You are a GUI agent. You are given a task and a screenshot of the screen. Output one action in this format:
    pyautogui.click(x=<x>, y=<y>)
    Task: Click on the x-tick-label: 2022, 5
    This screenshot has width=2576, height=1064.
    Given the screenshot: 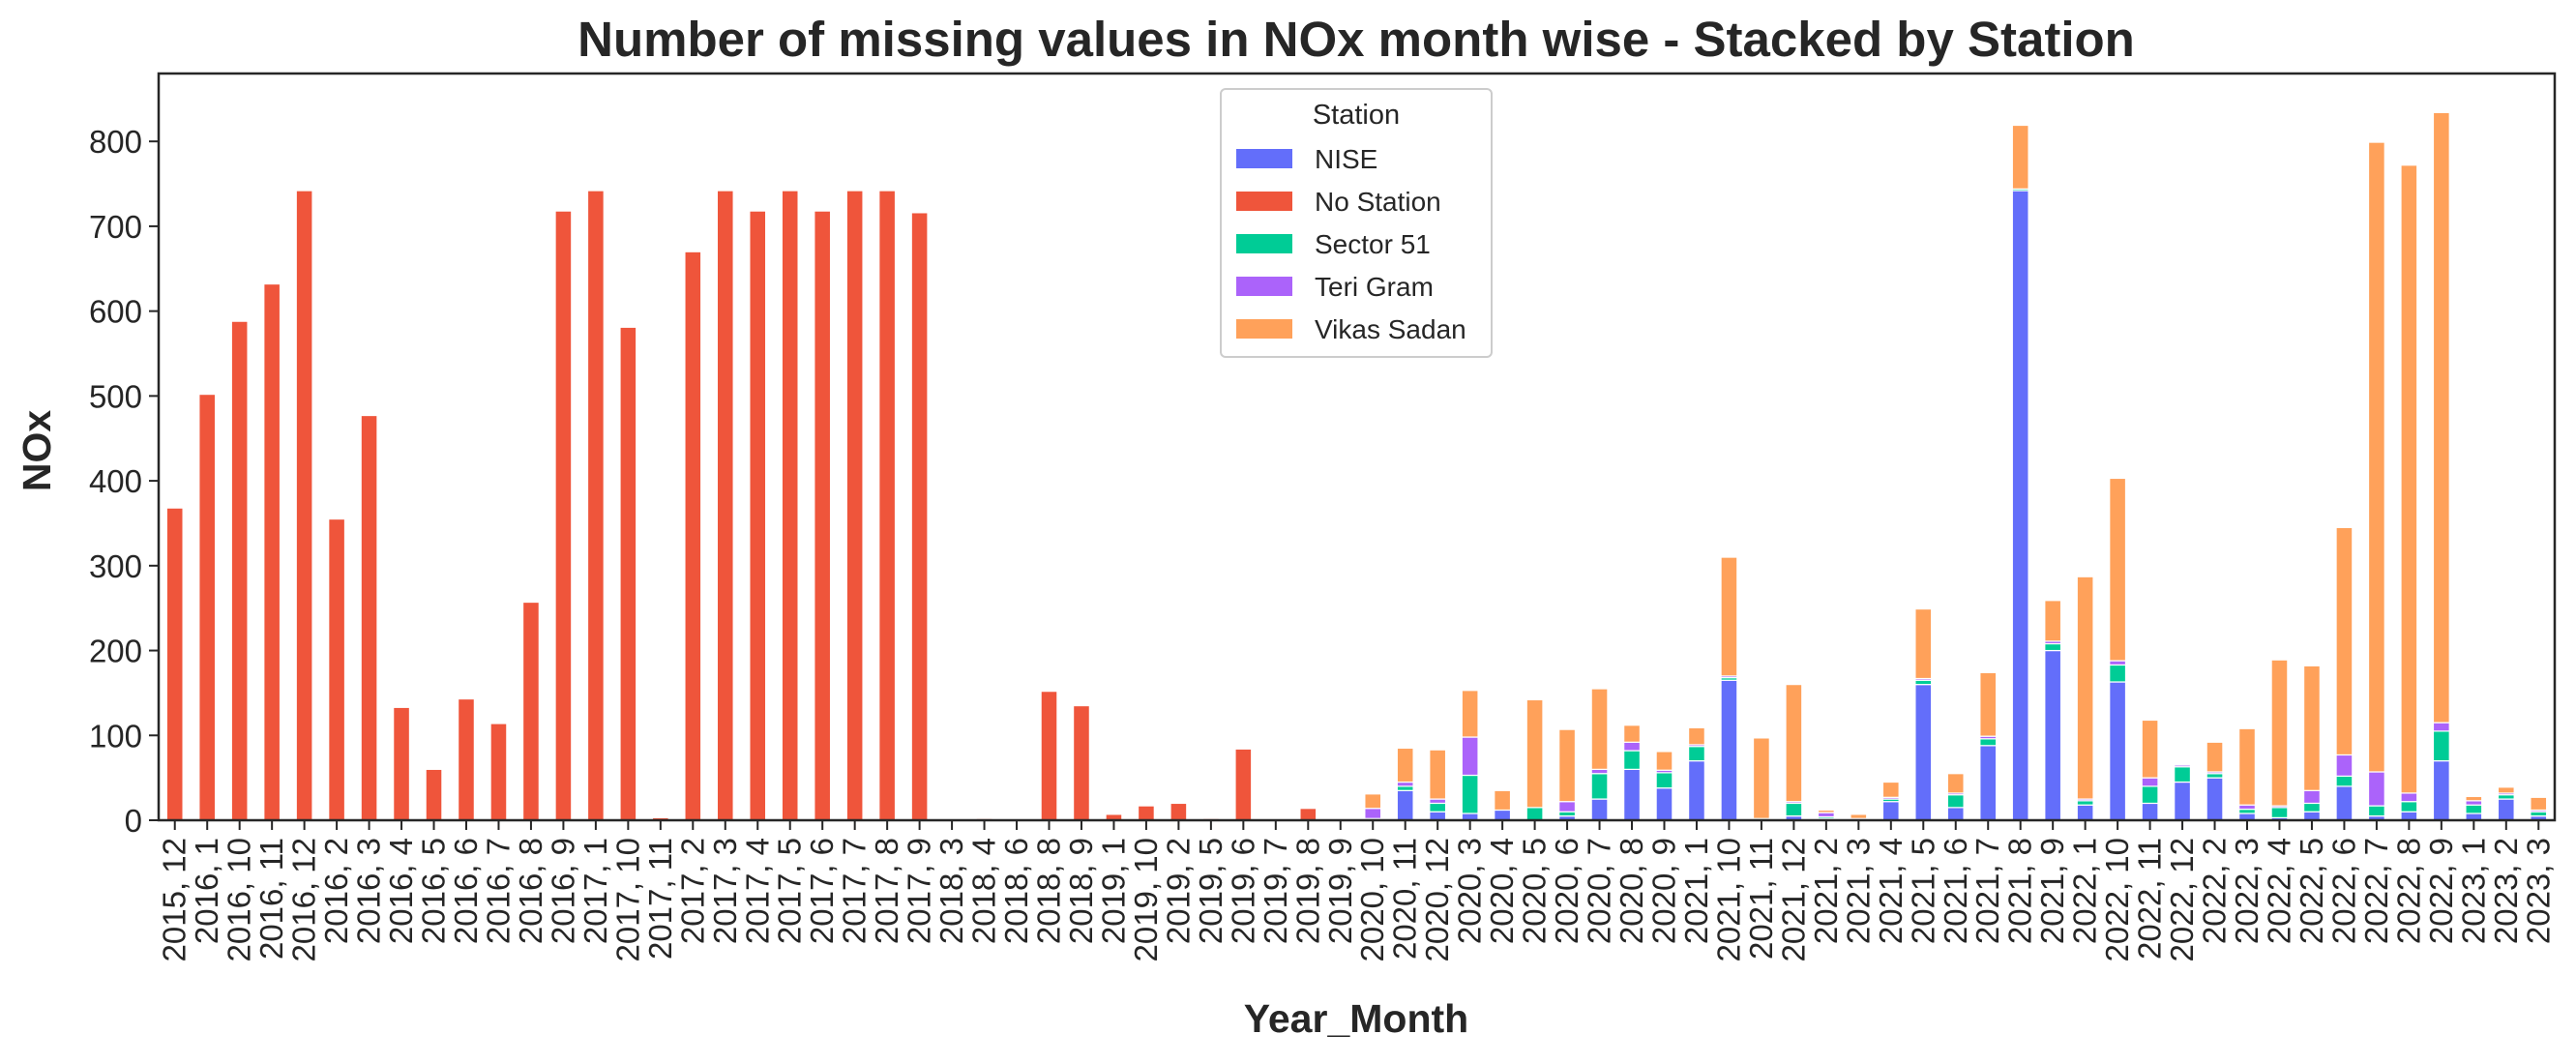 What is the action you would take?
    pyautogui.click(x=2311, y=891)
    